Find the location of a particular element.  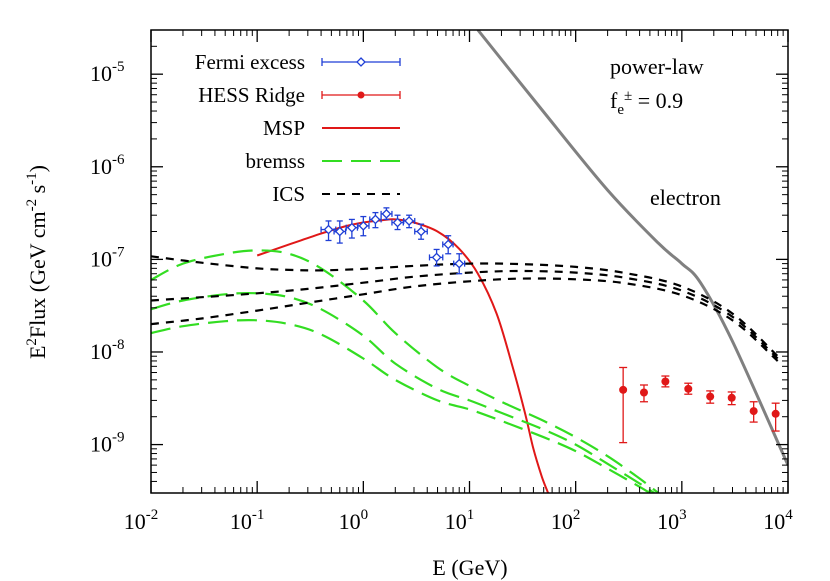

x-tick-exp: 1 is located at coordinates (471, 515).